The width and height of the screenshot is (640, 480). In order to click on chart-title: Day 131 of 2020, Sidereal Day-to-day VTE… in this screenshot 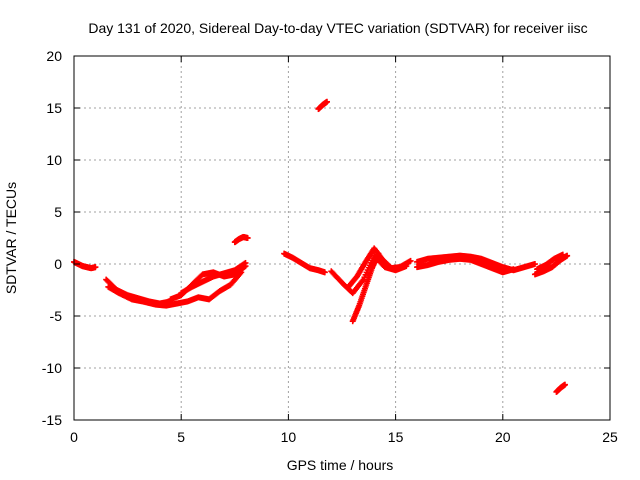, I will do `click(337, 28)`.